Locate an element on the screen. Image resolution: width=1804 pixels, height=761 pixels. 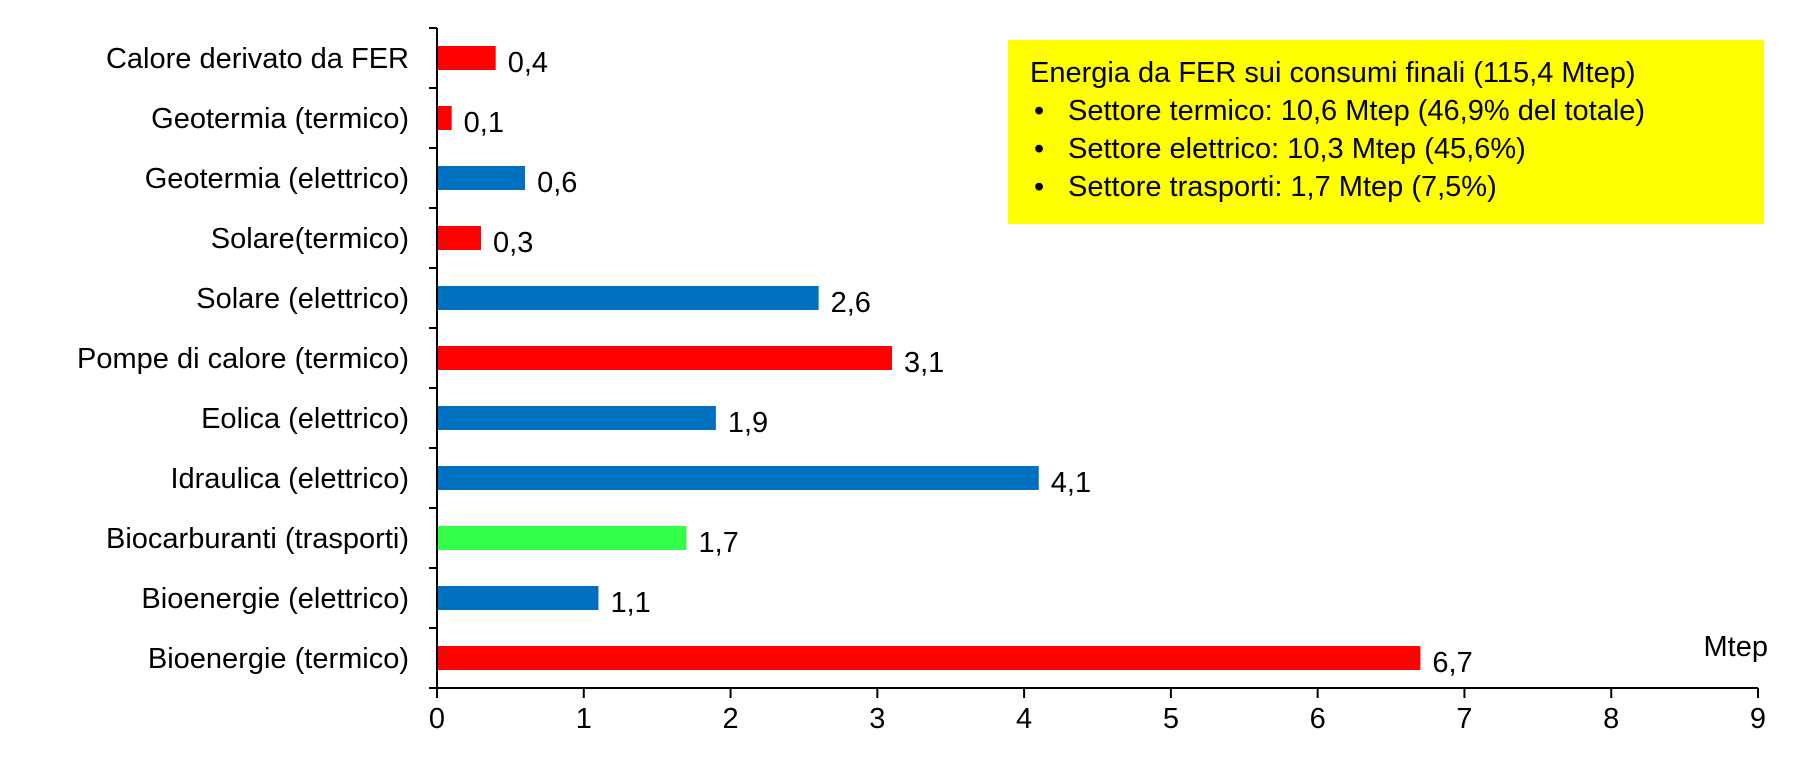
x-tick-label: 1 is located at coordinates (584, 719).